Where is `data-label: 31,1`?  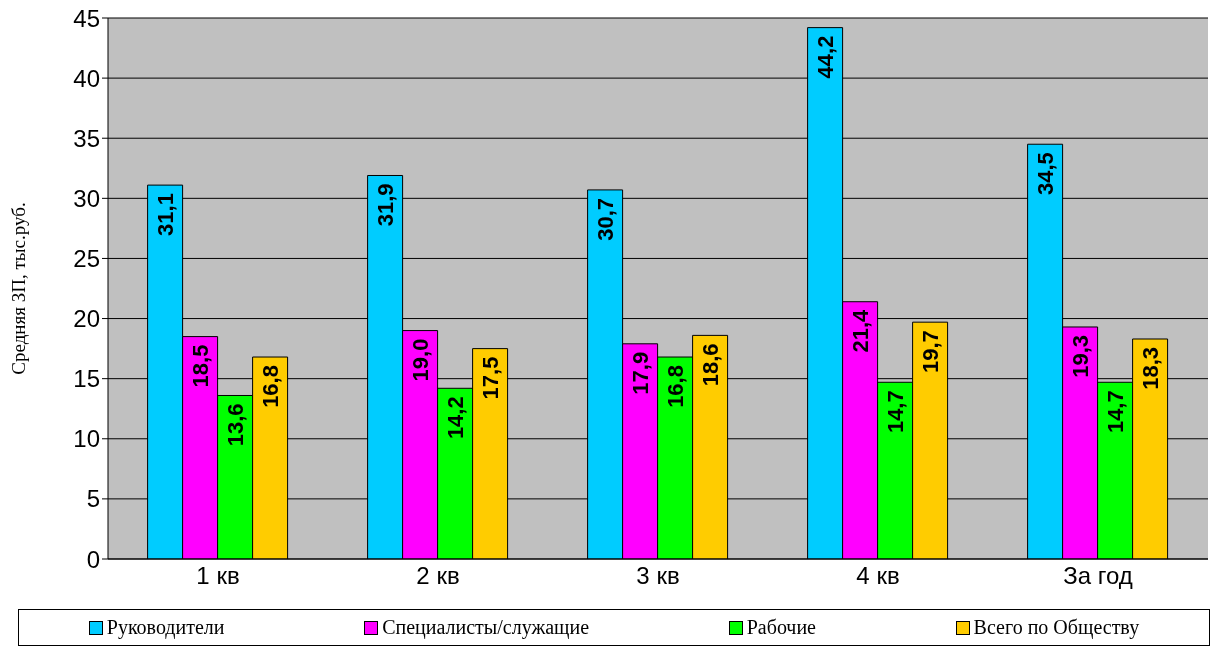
data-label: 31,1 is located at coordinates (165, 214).